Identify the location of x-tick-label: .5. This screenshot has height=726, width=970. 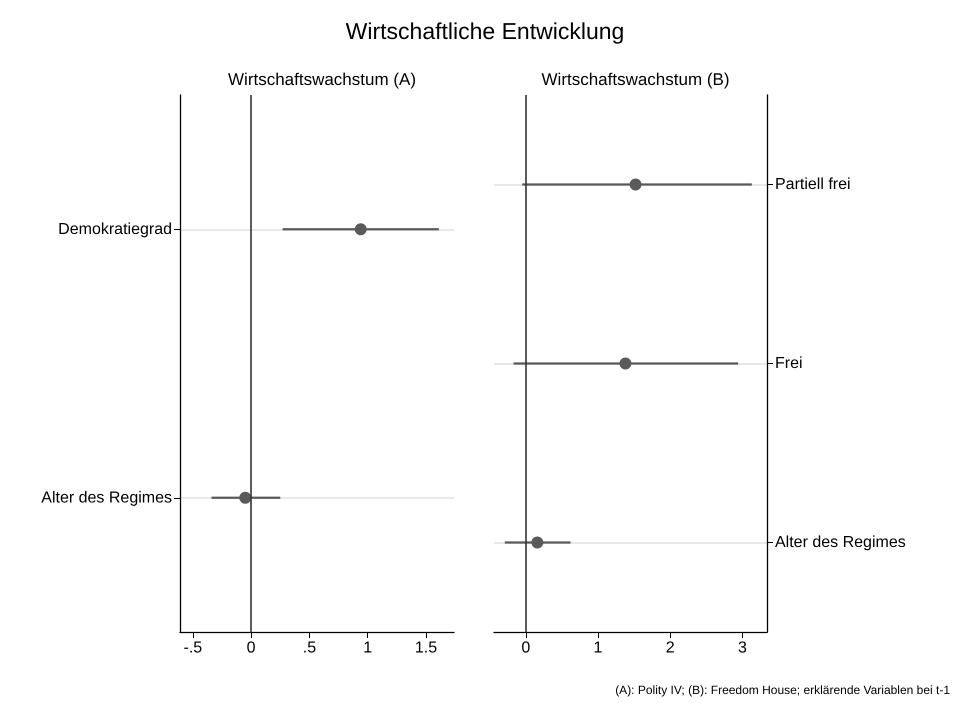
(309, 648).